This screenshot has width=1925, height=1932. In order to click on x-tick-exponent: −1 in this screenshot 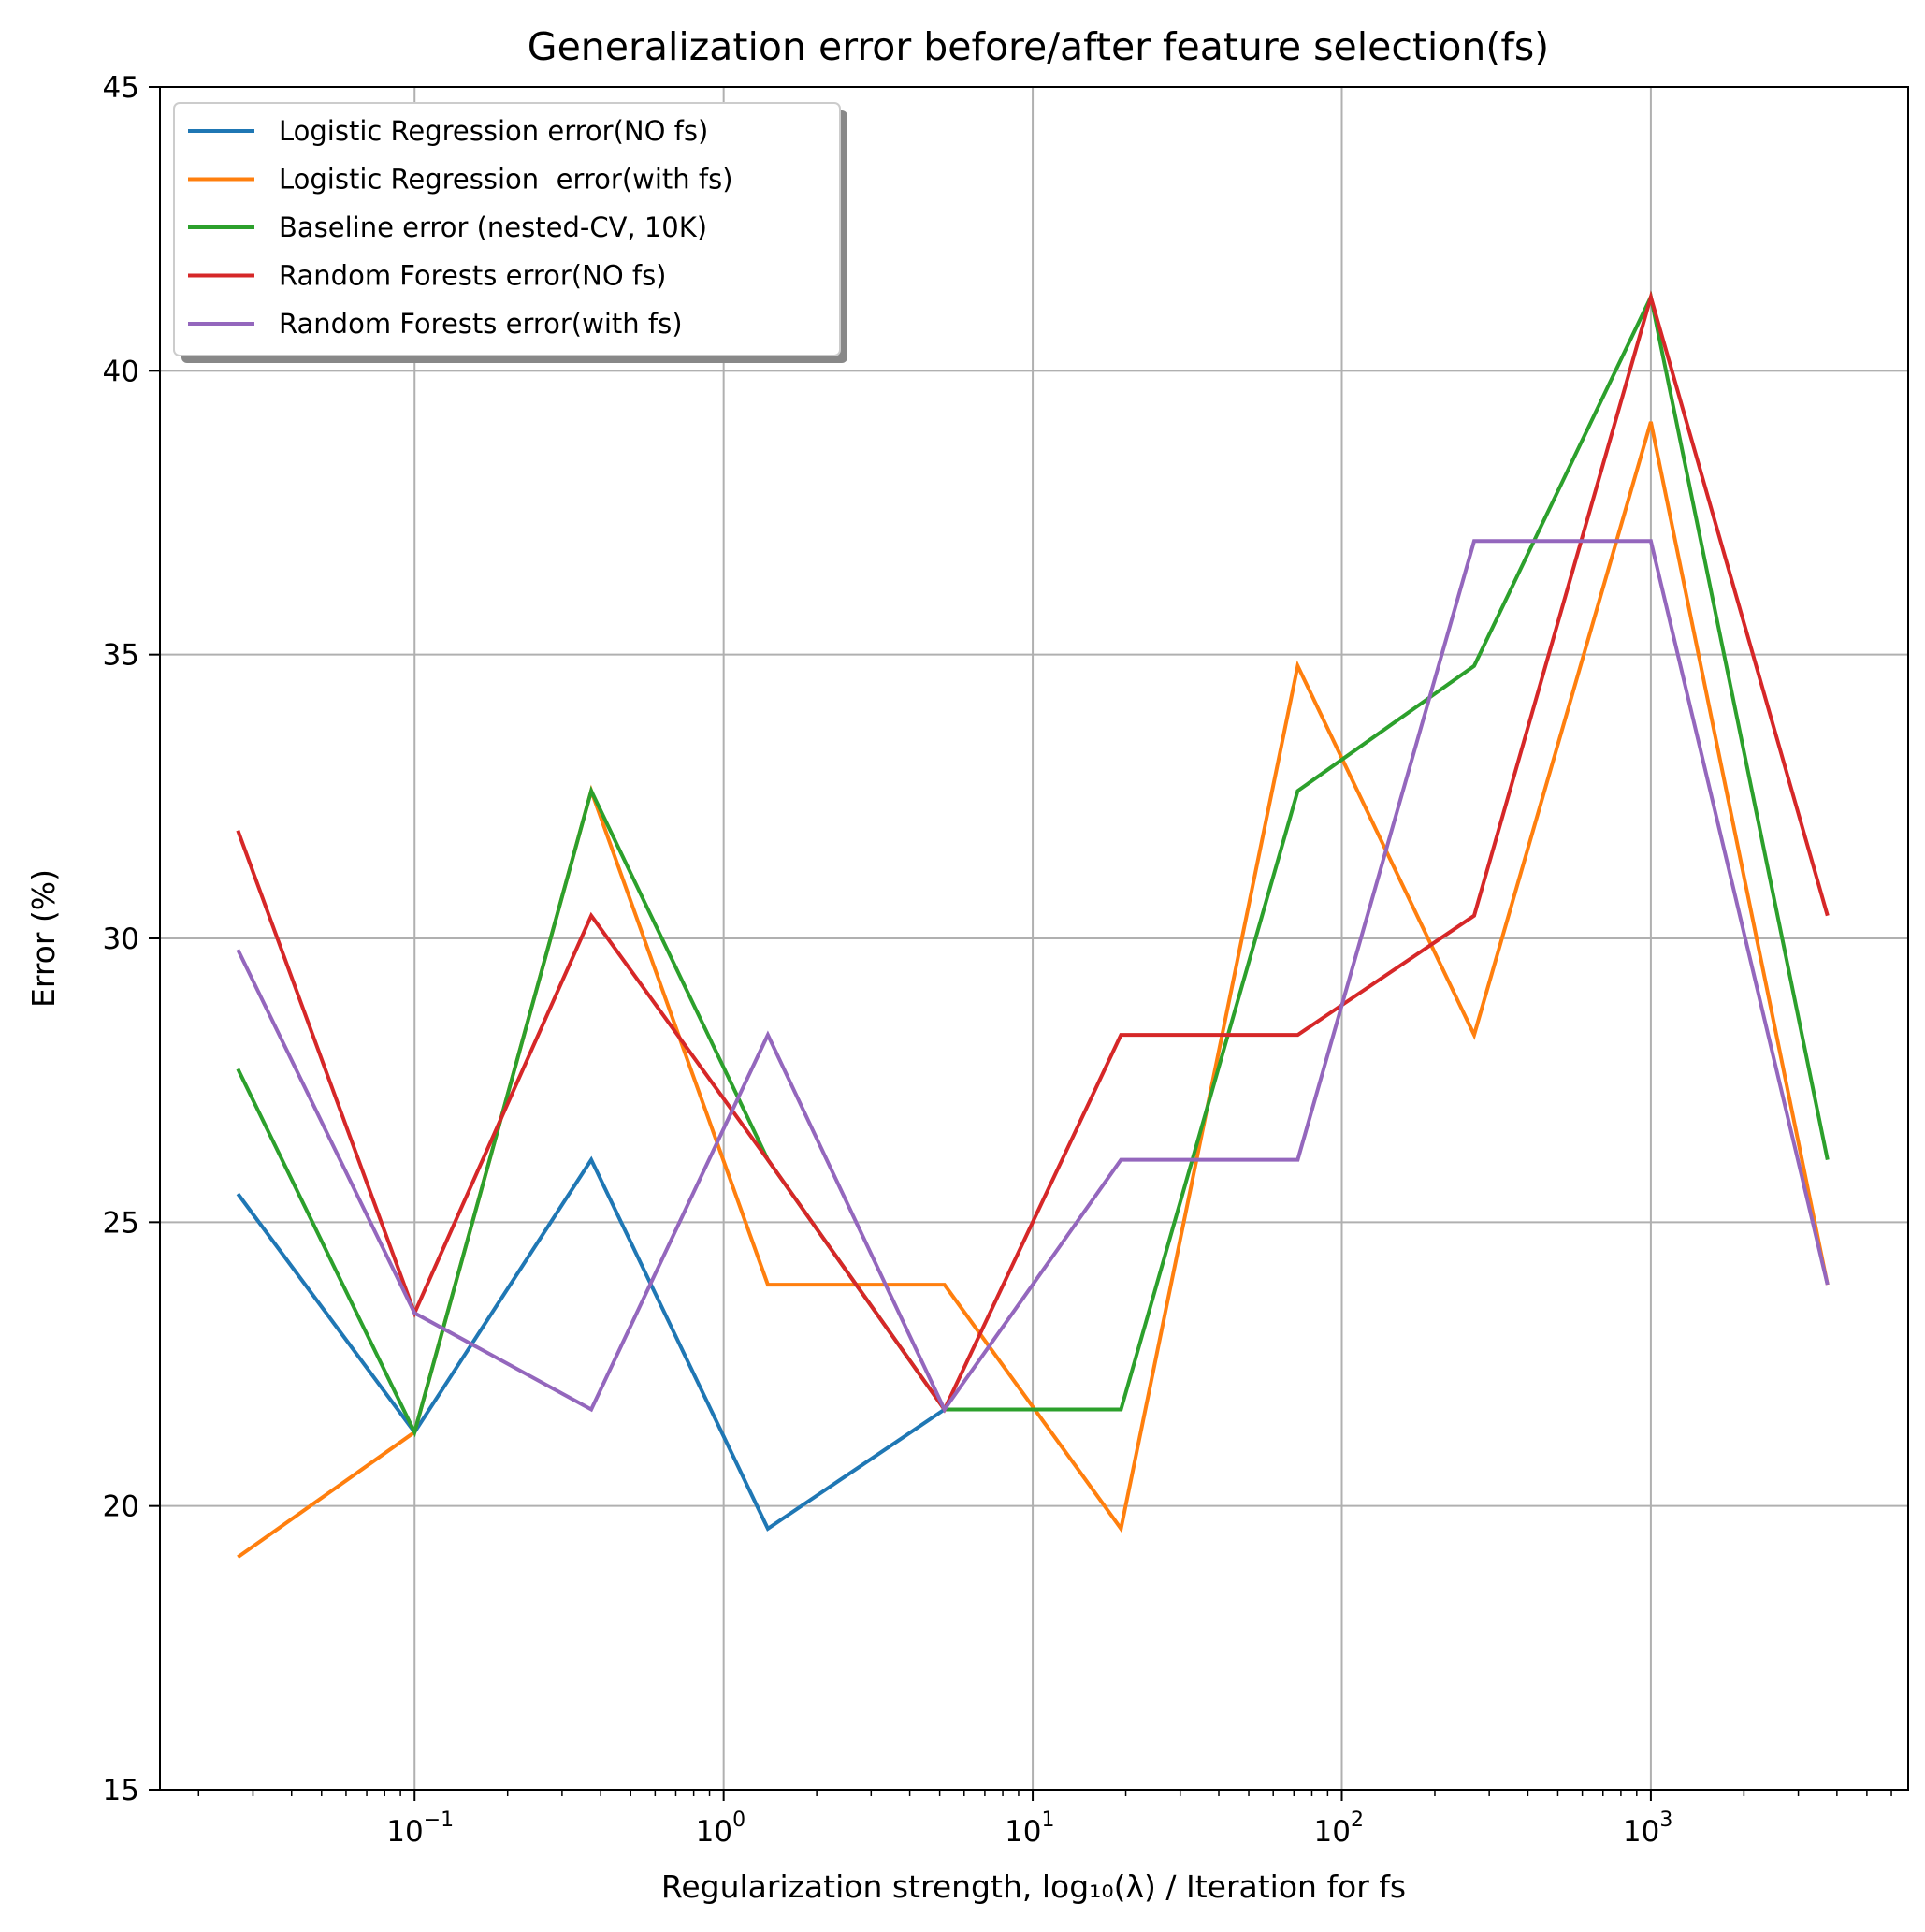, I will do `click(439, 1821)`.